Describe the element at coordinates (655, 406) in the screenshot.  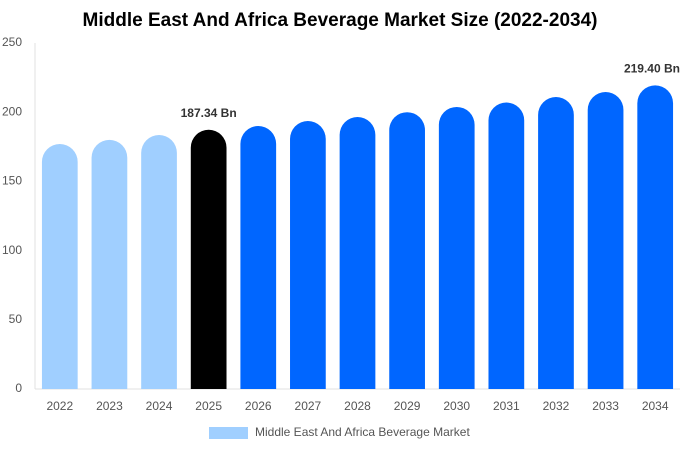
I see `x-tick-label: 2034` at that location.